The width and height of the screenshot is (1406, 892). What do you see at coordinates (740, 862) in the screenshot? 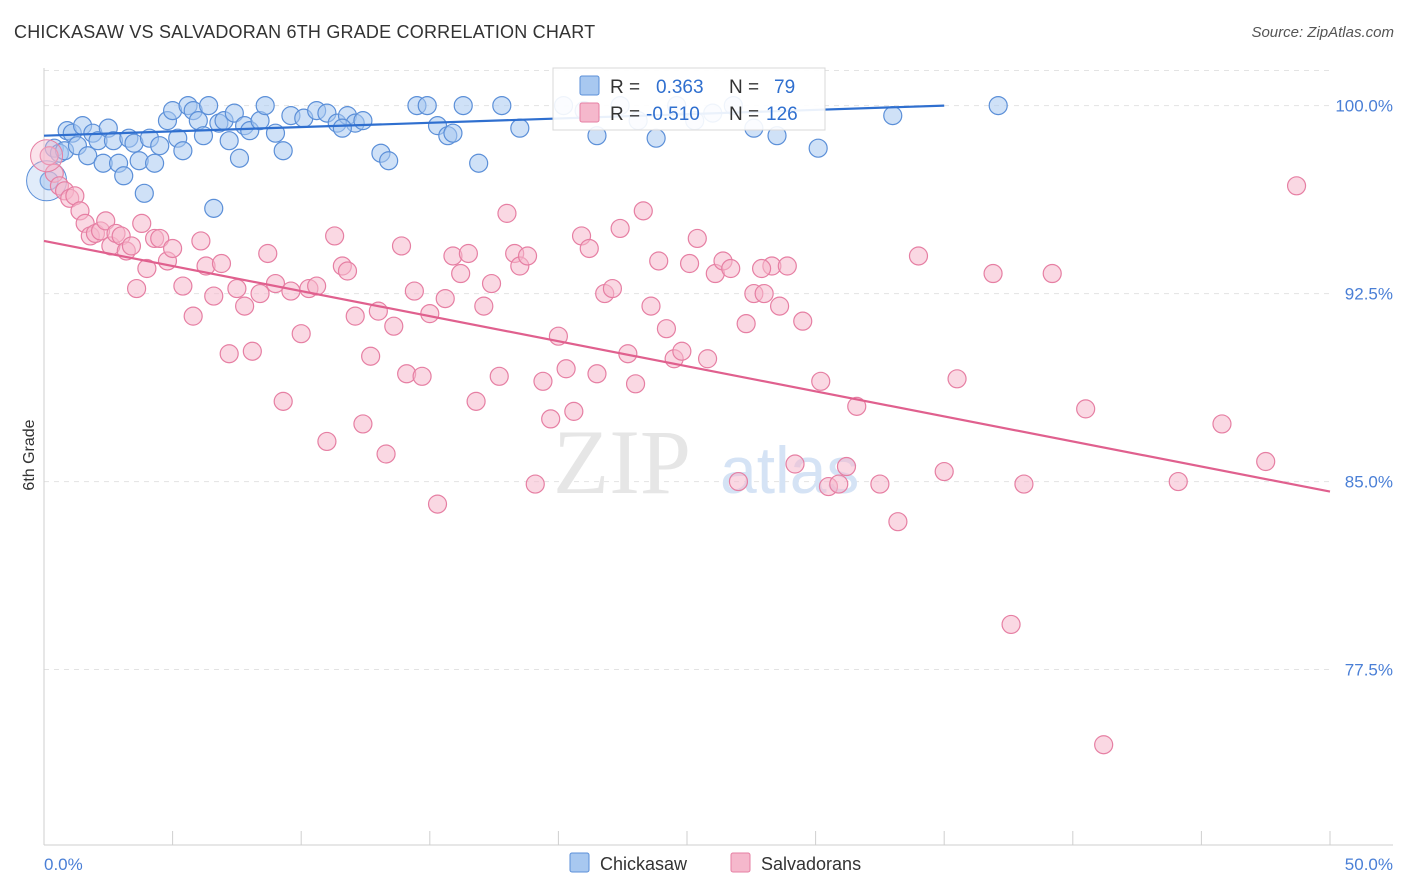
I see `legend-swatch-salvadorans` at bounding box center [740, 862].